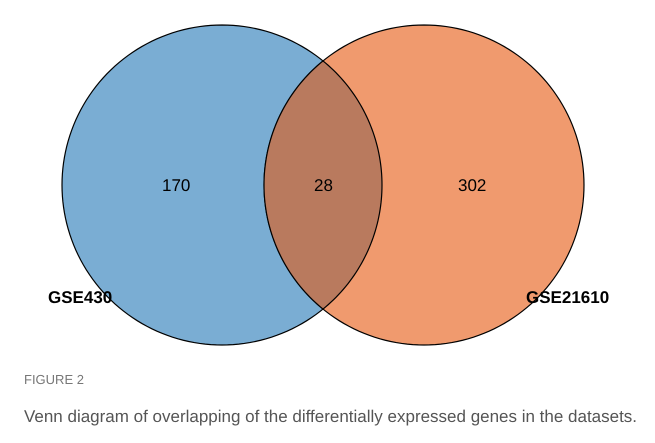 The width and height of the screenshot is (655, 443). What do you see at coordinates (54, 379) in the screenshot?
I see `caption: FIGURE 2` at bounding box center [54, 379].